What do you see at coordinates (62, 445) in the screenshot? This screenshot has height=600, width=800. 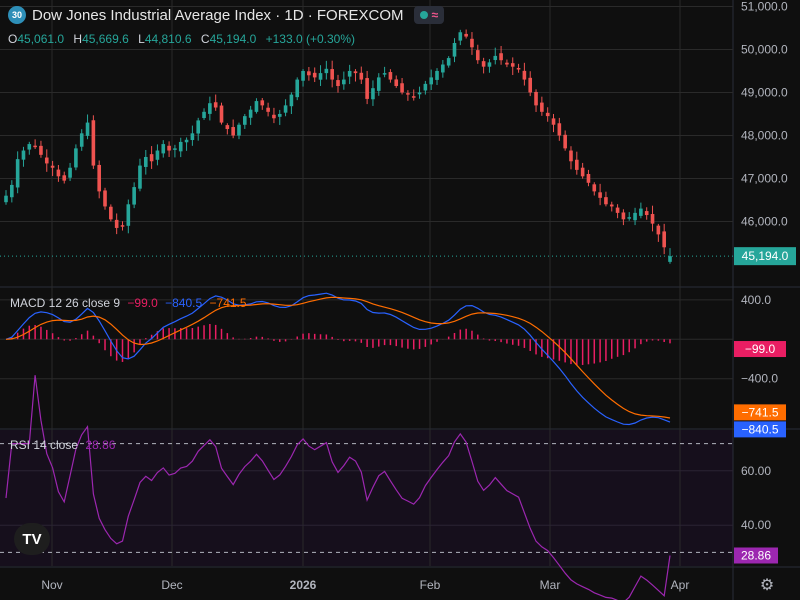 I see `rsi-legend: RSI 14 close 28.86` at bounding box center [62, 445].